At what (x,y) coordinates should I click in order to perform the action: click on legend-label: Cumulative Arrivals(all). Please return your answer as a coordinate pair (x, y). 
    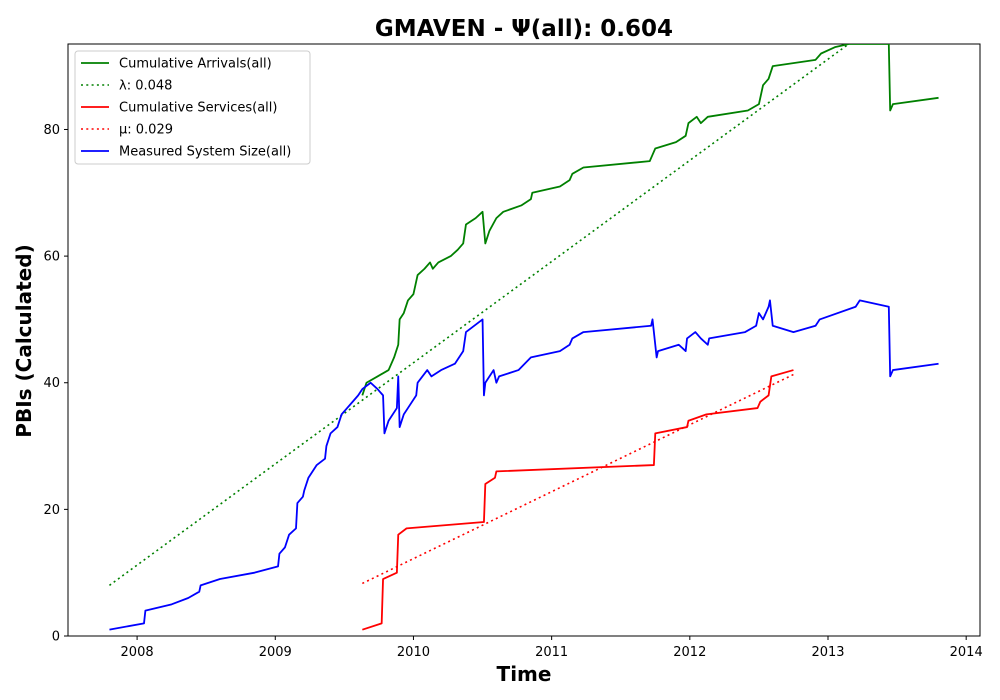
    Looking at the image, I should click on (195, 64).